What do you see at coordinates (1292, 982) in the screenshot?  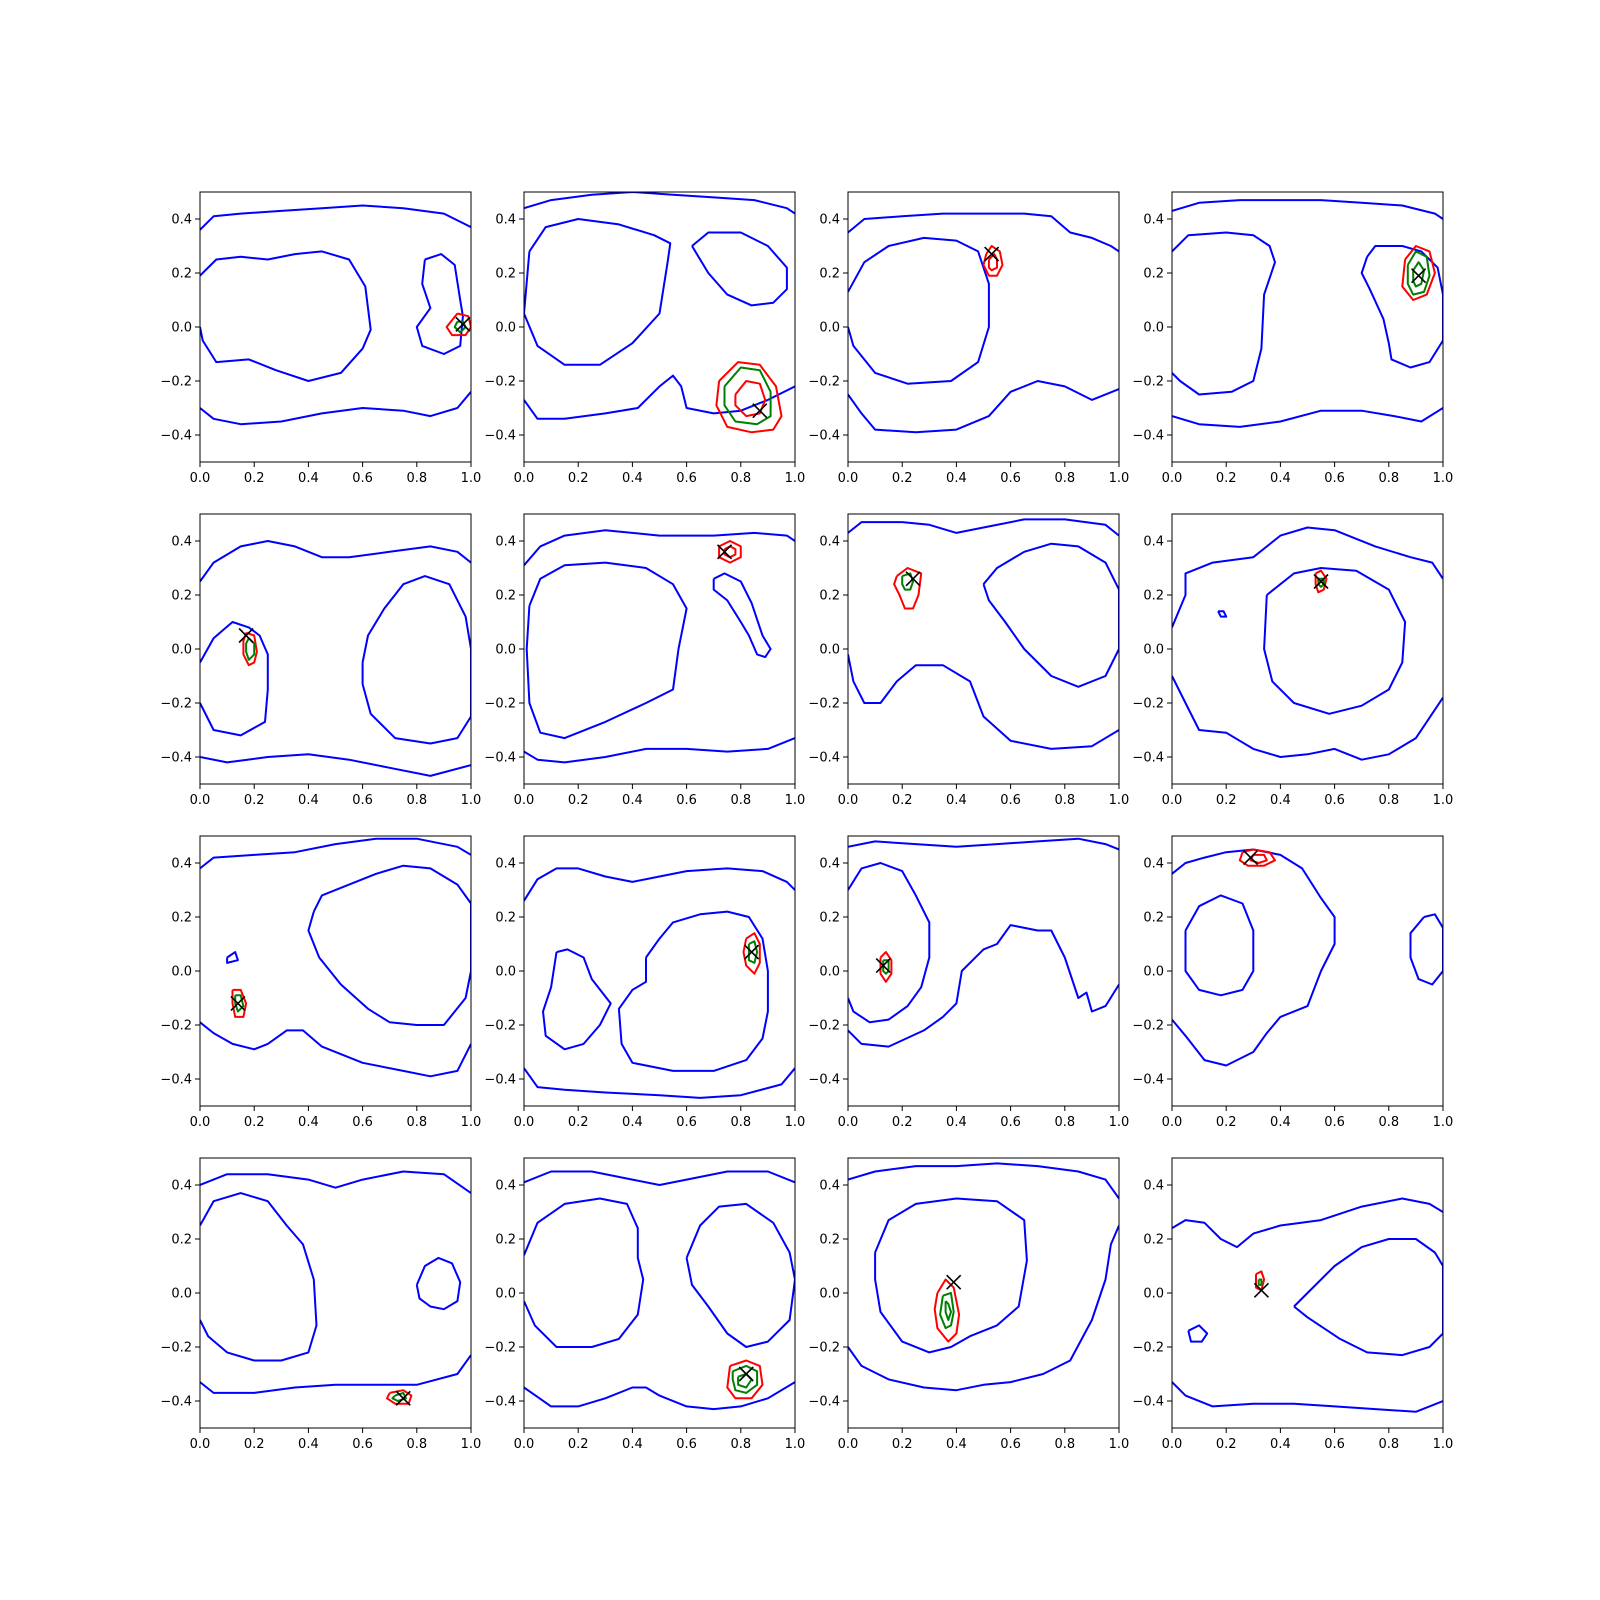 I see `subplot-12: 0.0 0.2 0.4 0.6 0.8 1.0 −0.4 −0.2 0.0 0.2 0.4` at bounding box center [1292, 982].